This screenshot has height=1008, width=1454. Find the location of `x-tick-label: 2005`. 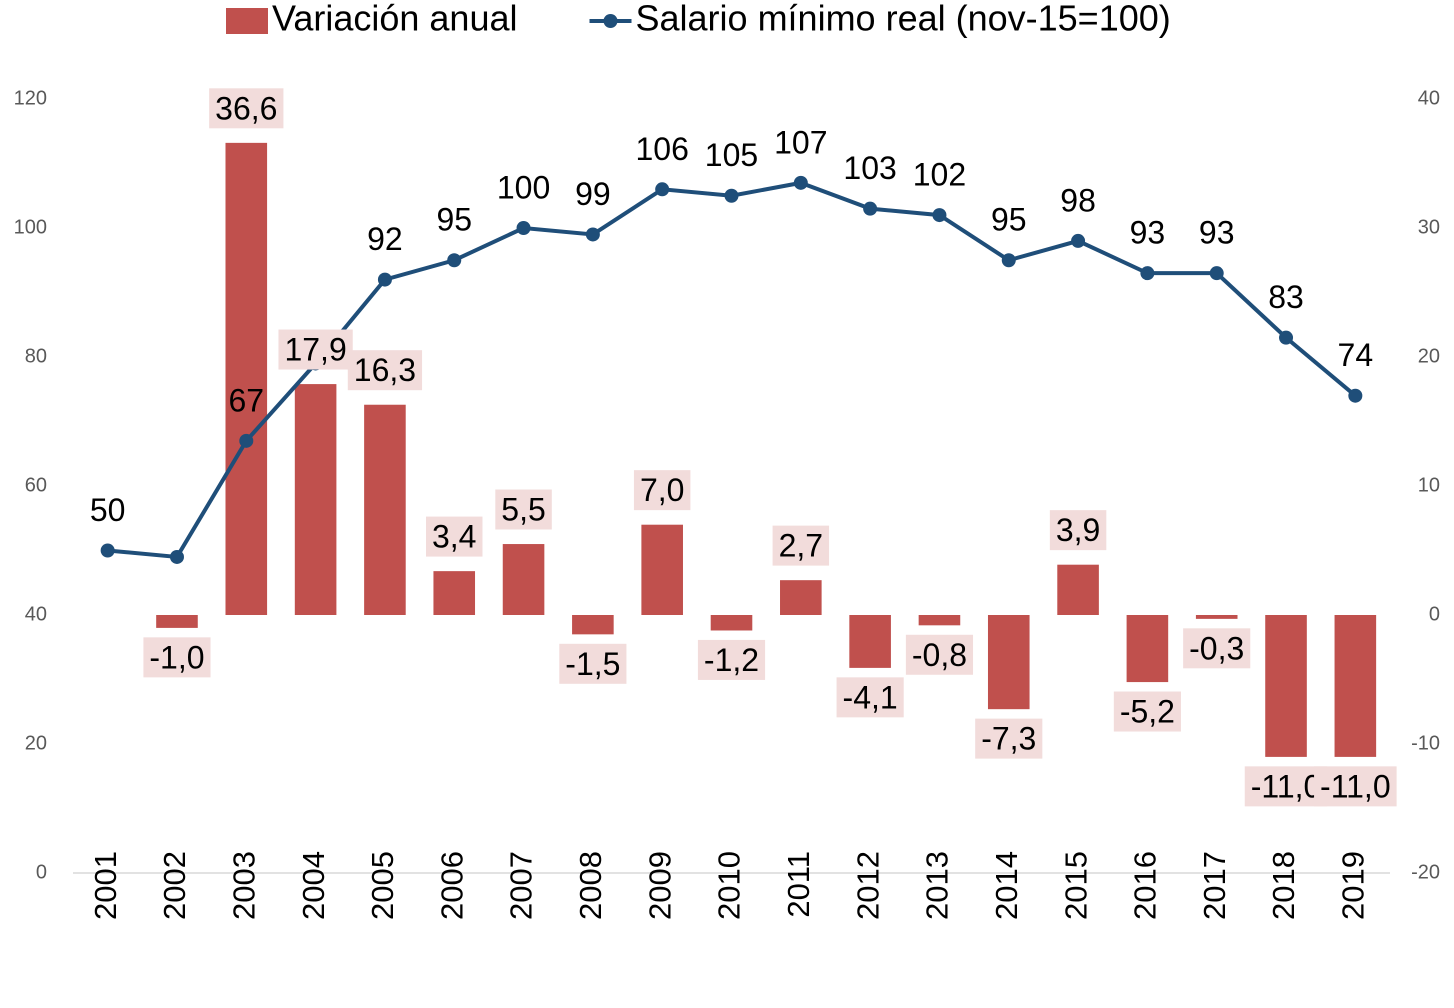

x-tick-label: 2005 is located at coordinates (382, 885).